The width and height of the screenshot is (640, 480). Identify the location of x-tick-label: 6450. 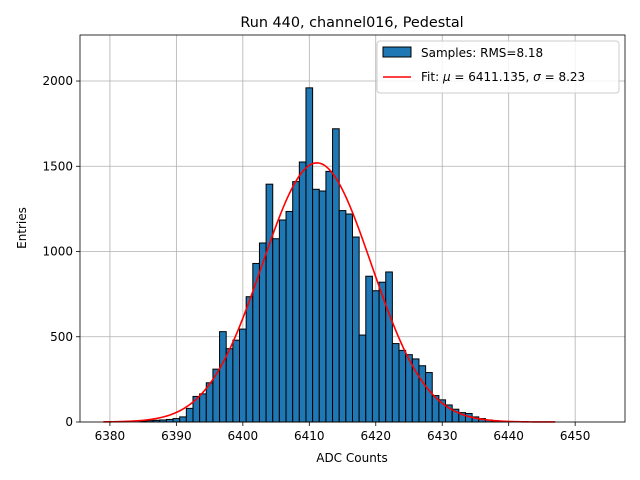
(575, 436).